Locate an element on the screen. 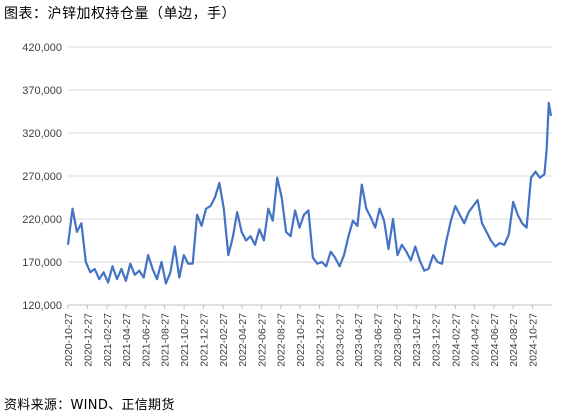 The image size is (569, 418). x-tick-label: 2024-10-27 is located at coordinates (534, 340).